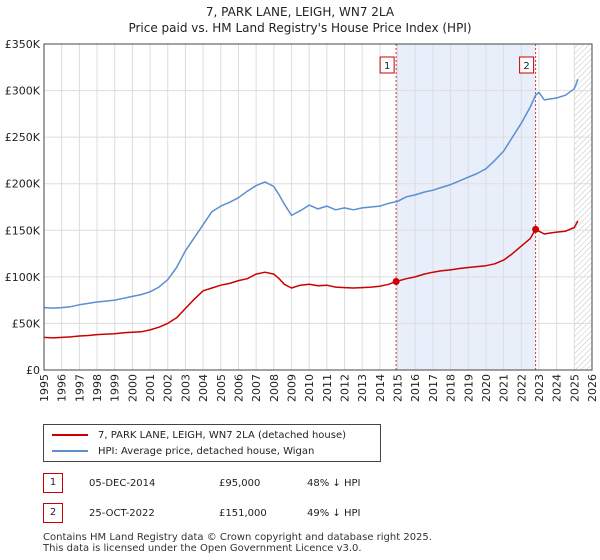  Describe the element at coordinates (274, 388) in the screenshot. I see `x-tick-label: 2008` at that location.